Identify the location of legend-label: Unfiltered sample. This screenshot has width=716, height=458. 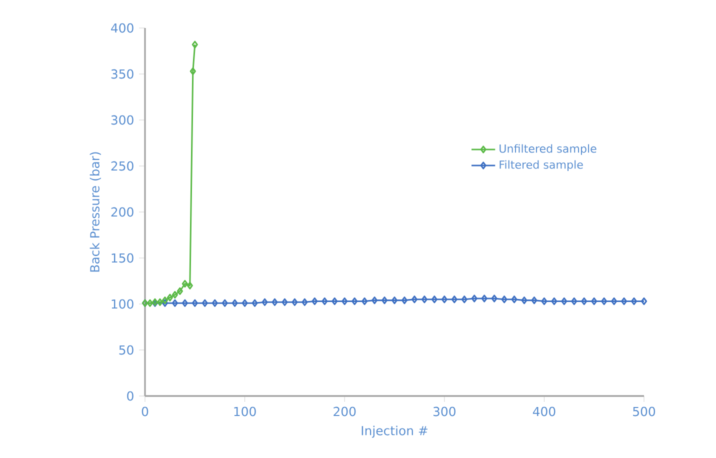
(548, 149).